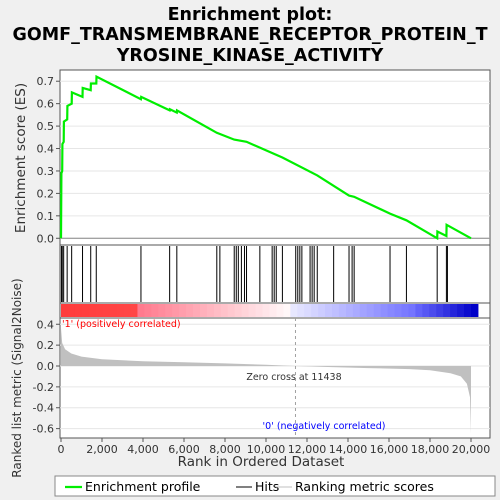  I want to click on legend-hits-label: Hits, so click(267, 486).